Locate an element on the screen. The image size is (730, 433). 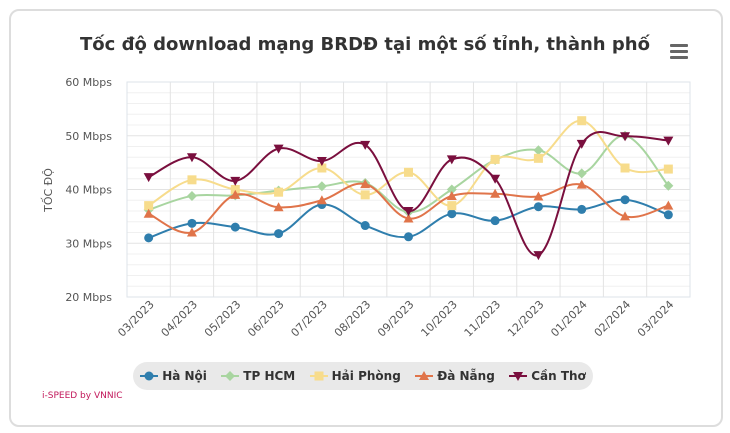
series-line is located at coordinates (408, 163).